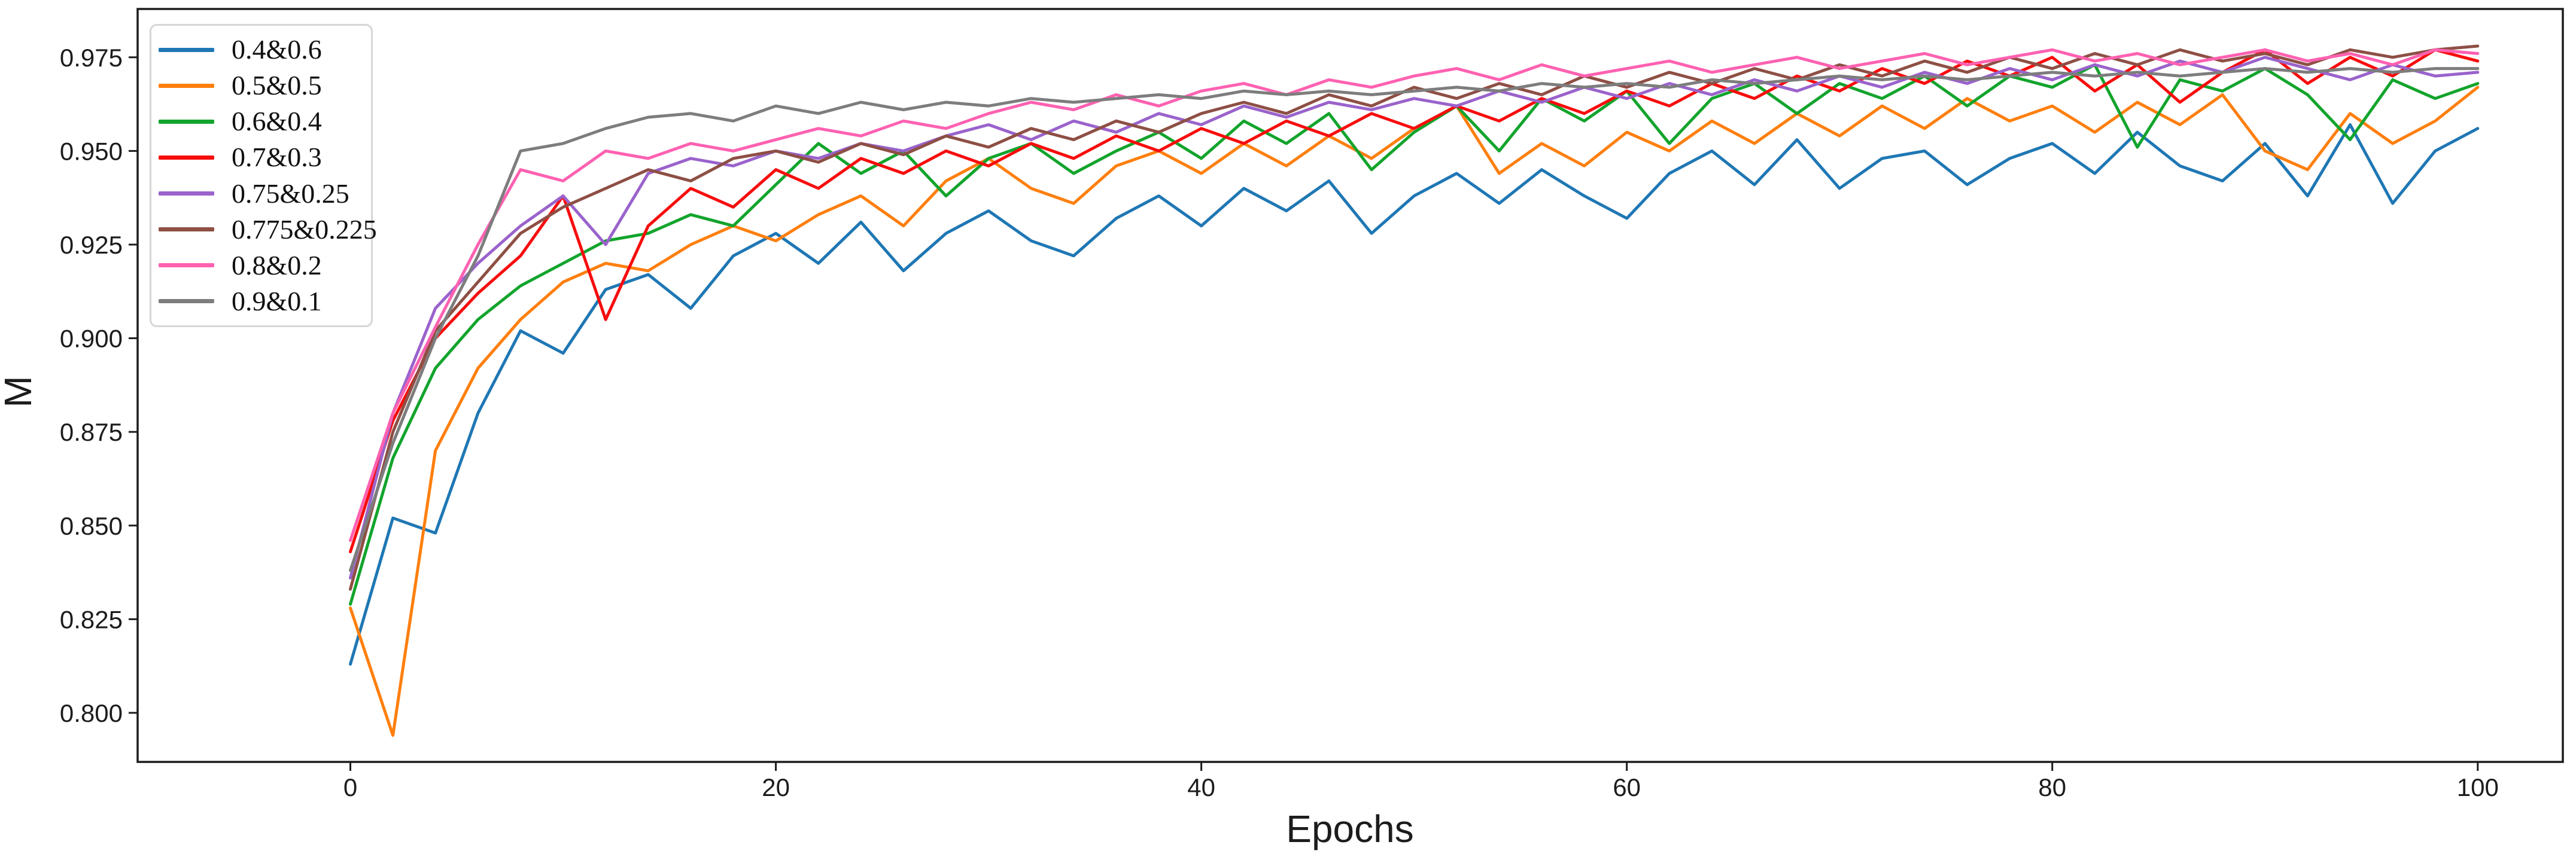 The height and width of the screenshot is (857, 2576). I want to click on legend-item: 0.7&0.3, so click(262, 157).